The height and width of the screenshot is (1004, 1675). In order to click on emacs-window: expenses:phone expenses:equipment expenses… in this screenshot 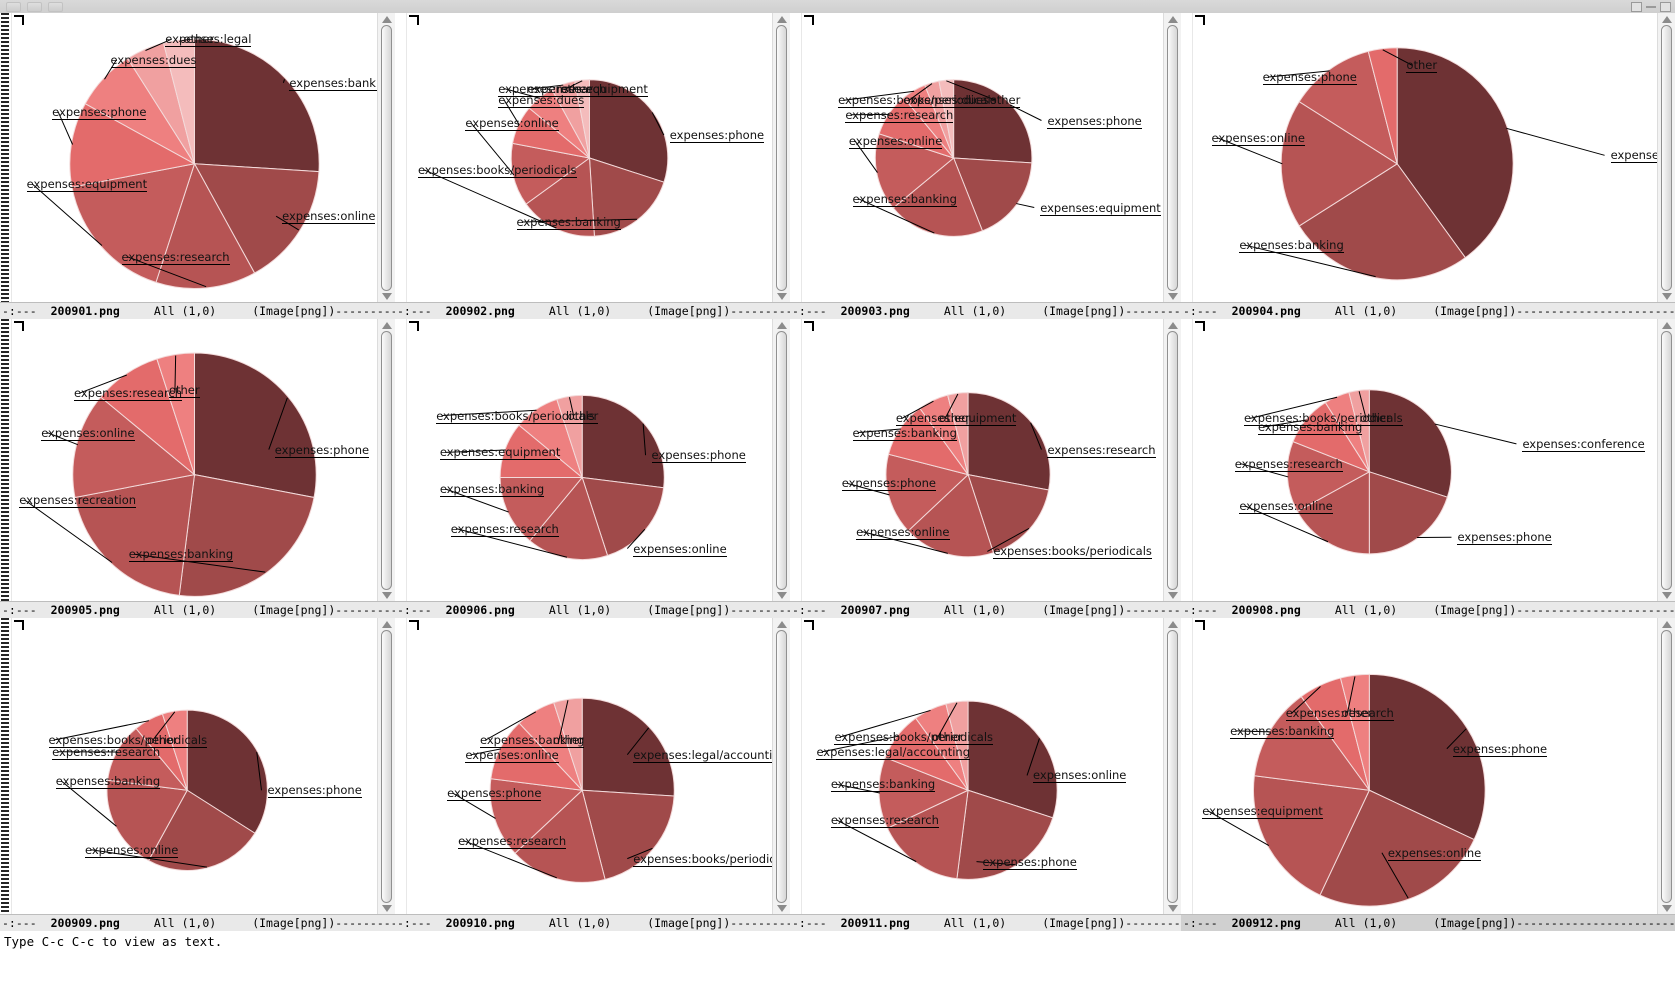, I will do `click(985, 166)`.